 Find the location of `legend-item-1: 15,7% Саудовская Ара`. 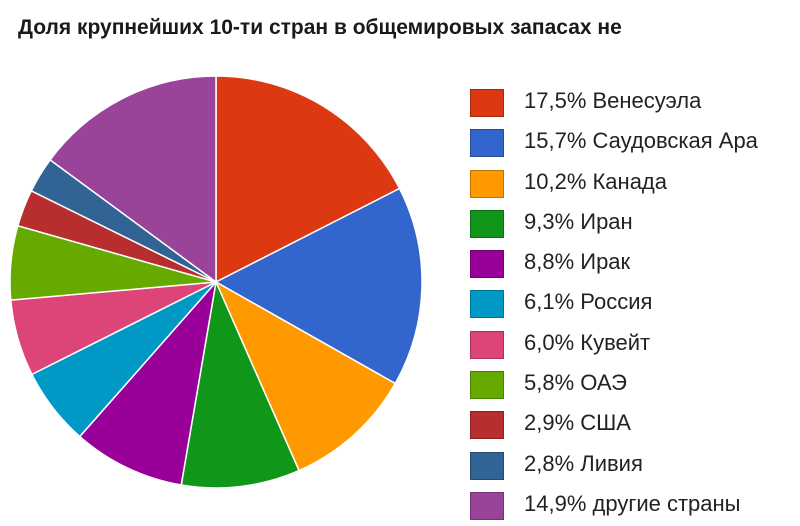

legend-item-1: 15,7% Саудовская Ара is located at coordinates (635, 146).